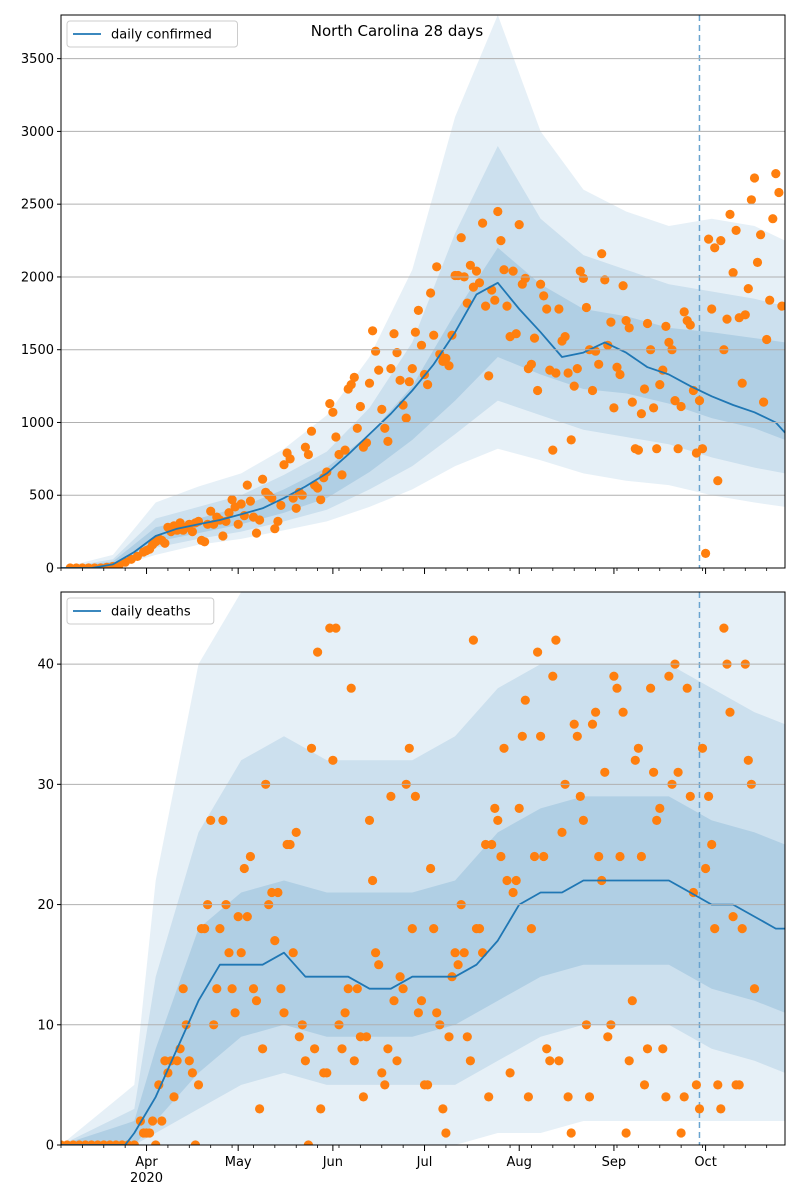 This screenshot has width=800, height=1200. What do you see at coordinates (37, 132) in the screenshot?
I see `confirmed-ytick-label: 3000` at bounding box center [37, 132].